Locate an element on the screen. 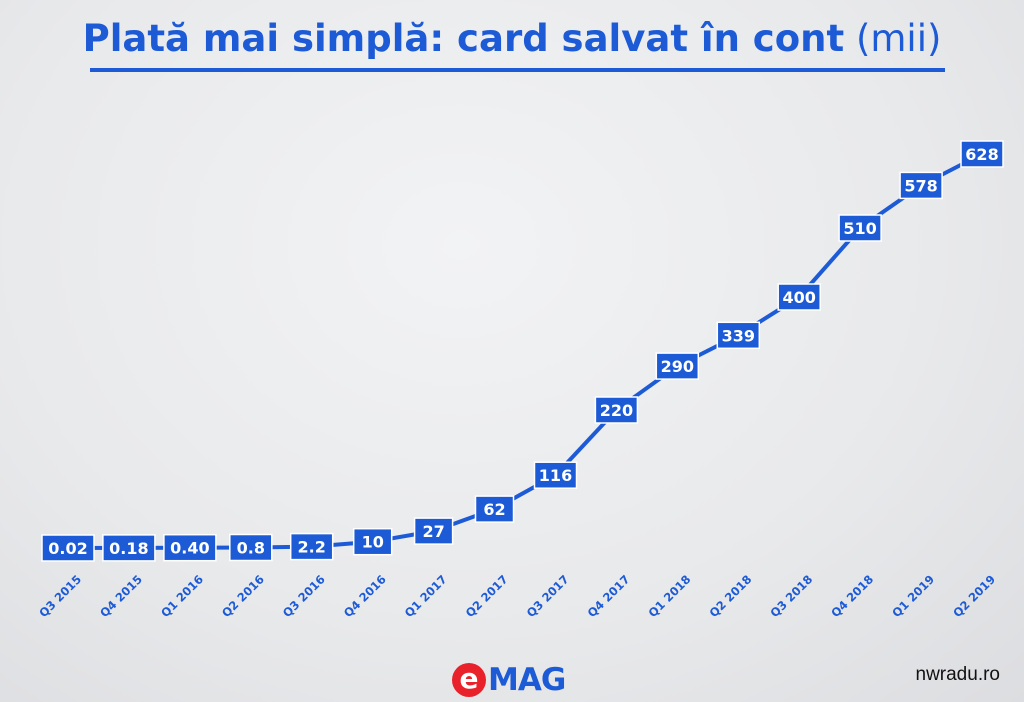 The image size is (1024, 702). data-point: 116 is located at coordinates (555, 475).